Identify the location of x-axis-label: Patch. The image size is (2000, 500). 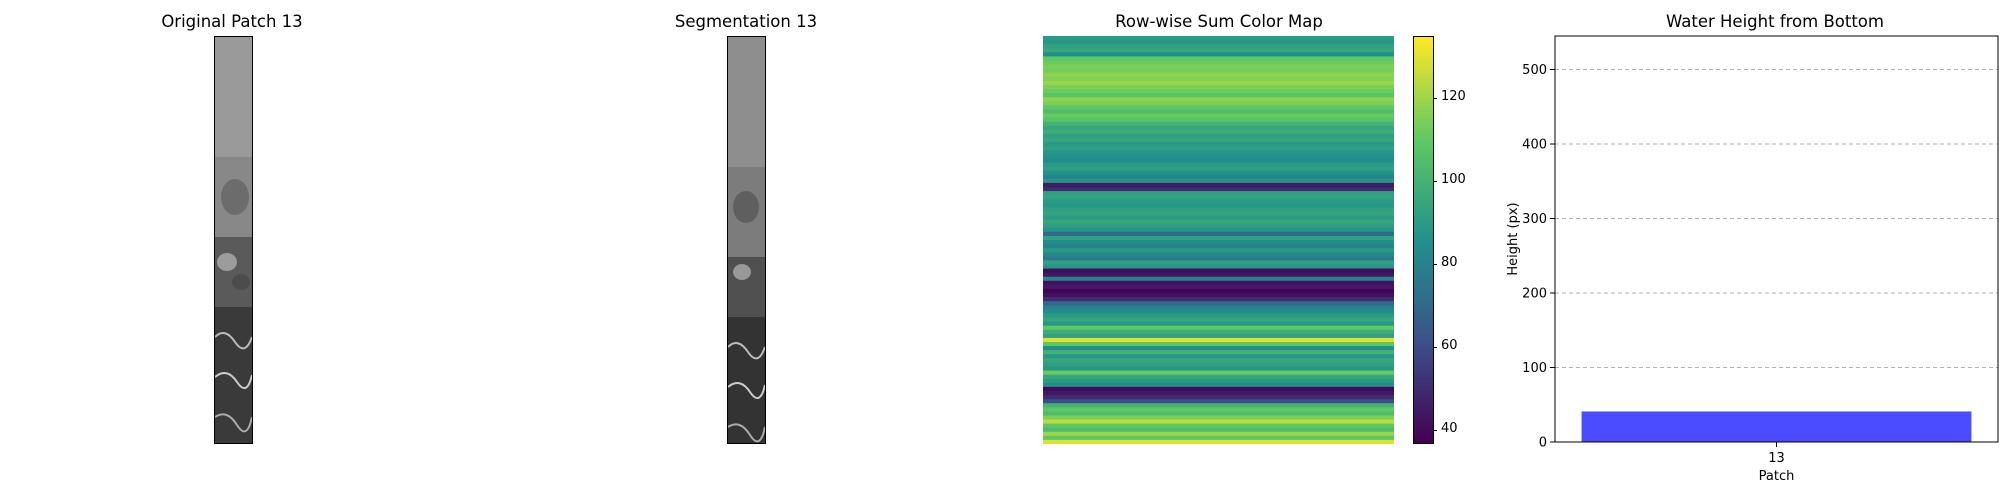
(1777, 476).